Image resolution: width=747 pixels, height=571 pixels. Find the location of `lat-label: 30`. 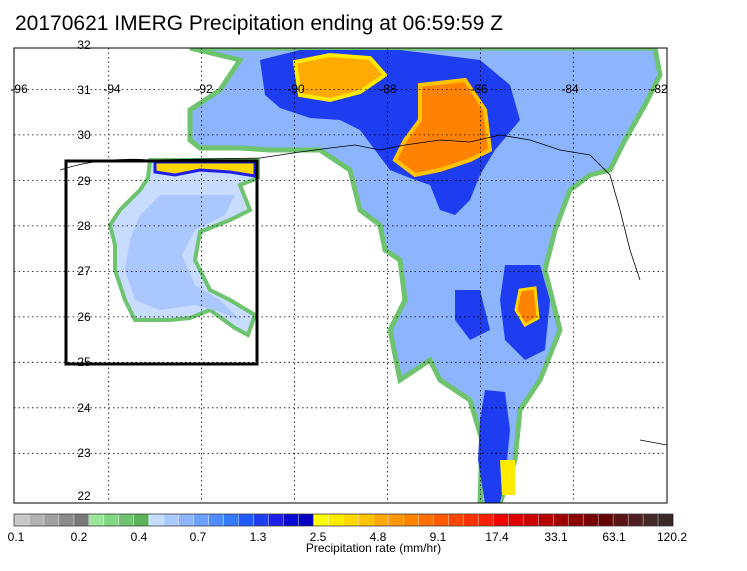

lat-label: 30 is located at coordinates (84, 135).